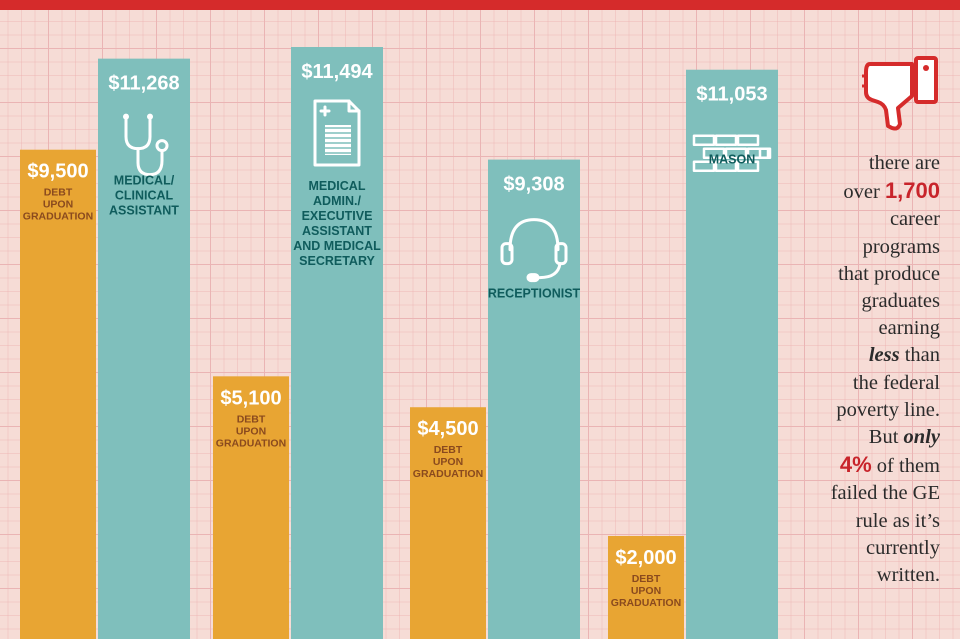  Describe the element at coordinates (337, 246) in the screenshot. I see `occupation-label: AND MEDICAL` at that location.